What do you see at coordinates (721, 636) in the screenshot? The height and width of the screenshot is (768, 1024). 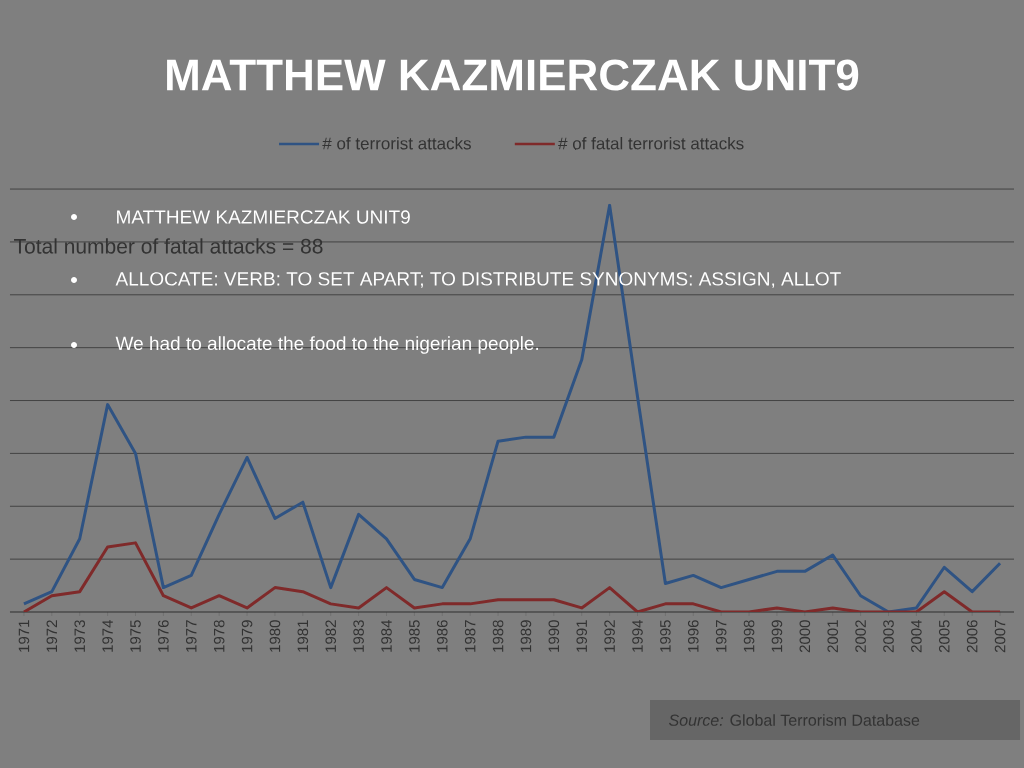 I see `x-tick-label: 1997` at bounding box center [721, 636].